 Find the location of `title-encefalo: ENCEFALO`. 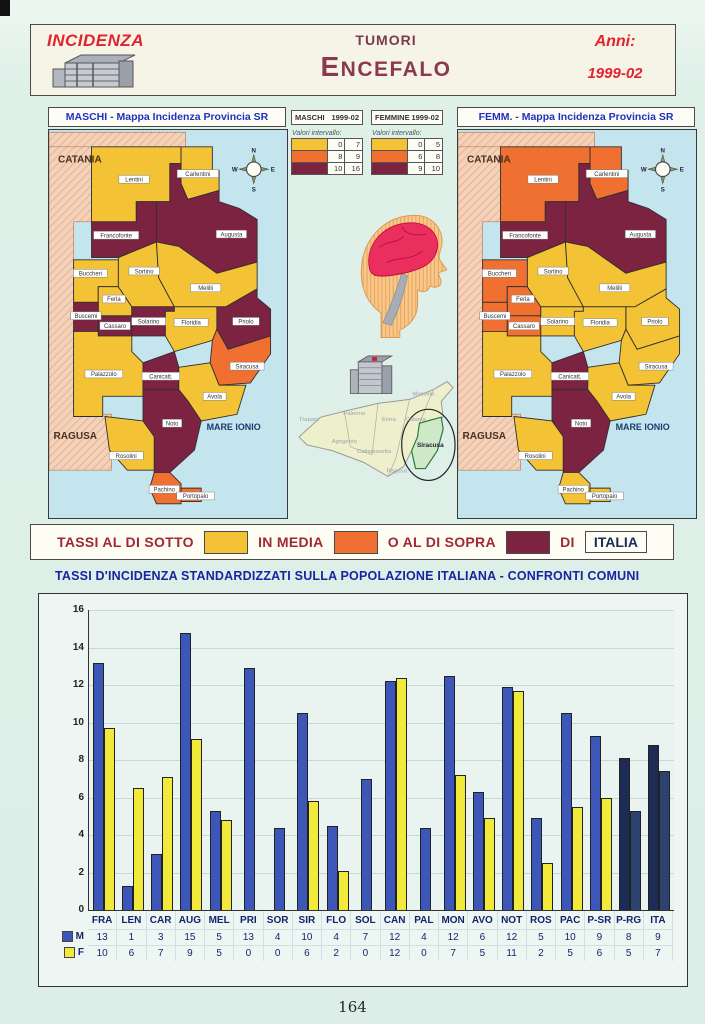

title-encefalo: ENCEFALO is located at coordinates (386, 66).